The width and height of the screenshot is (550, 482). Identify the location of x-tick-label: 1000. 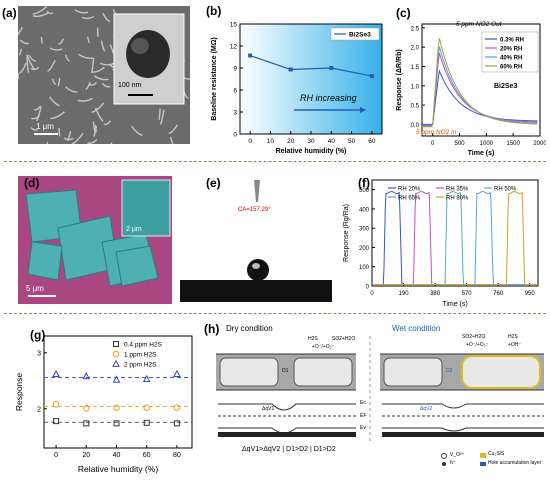
(487, 144).